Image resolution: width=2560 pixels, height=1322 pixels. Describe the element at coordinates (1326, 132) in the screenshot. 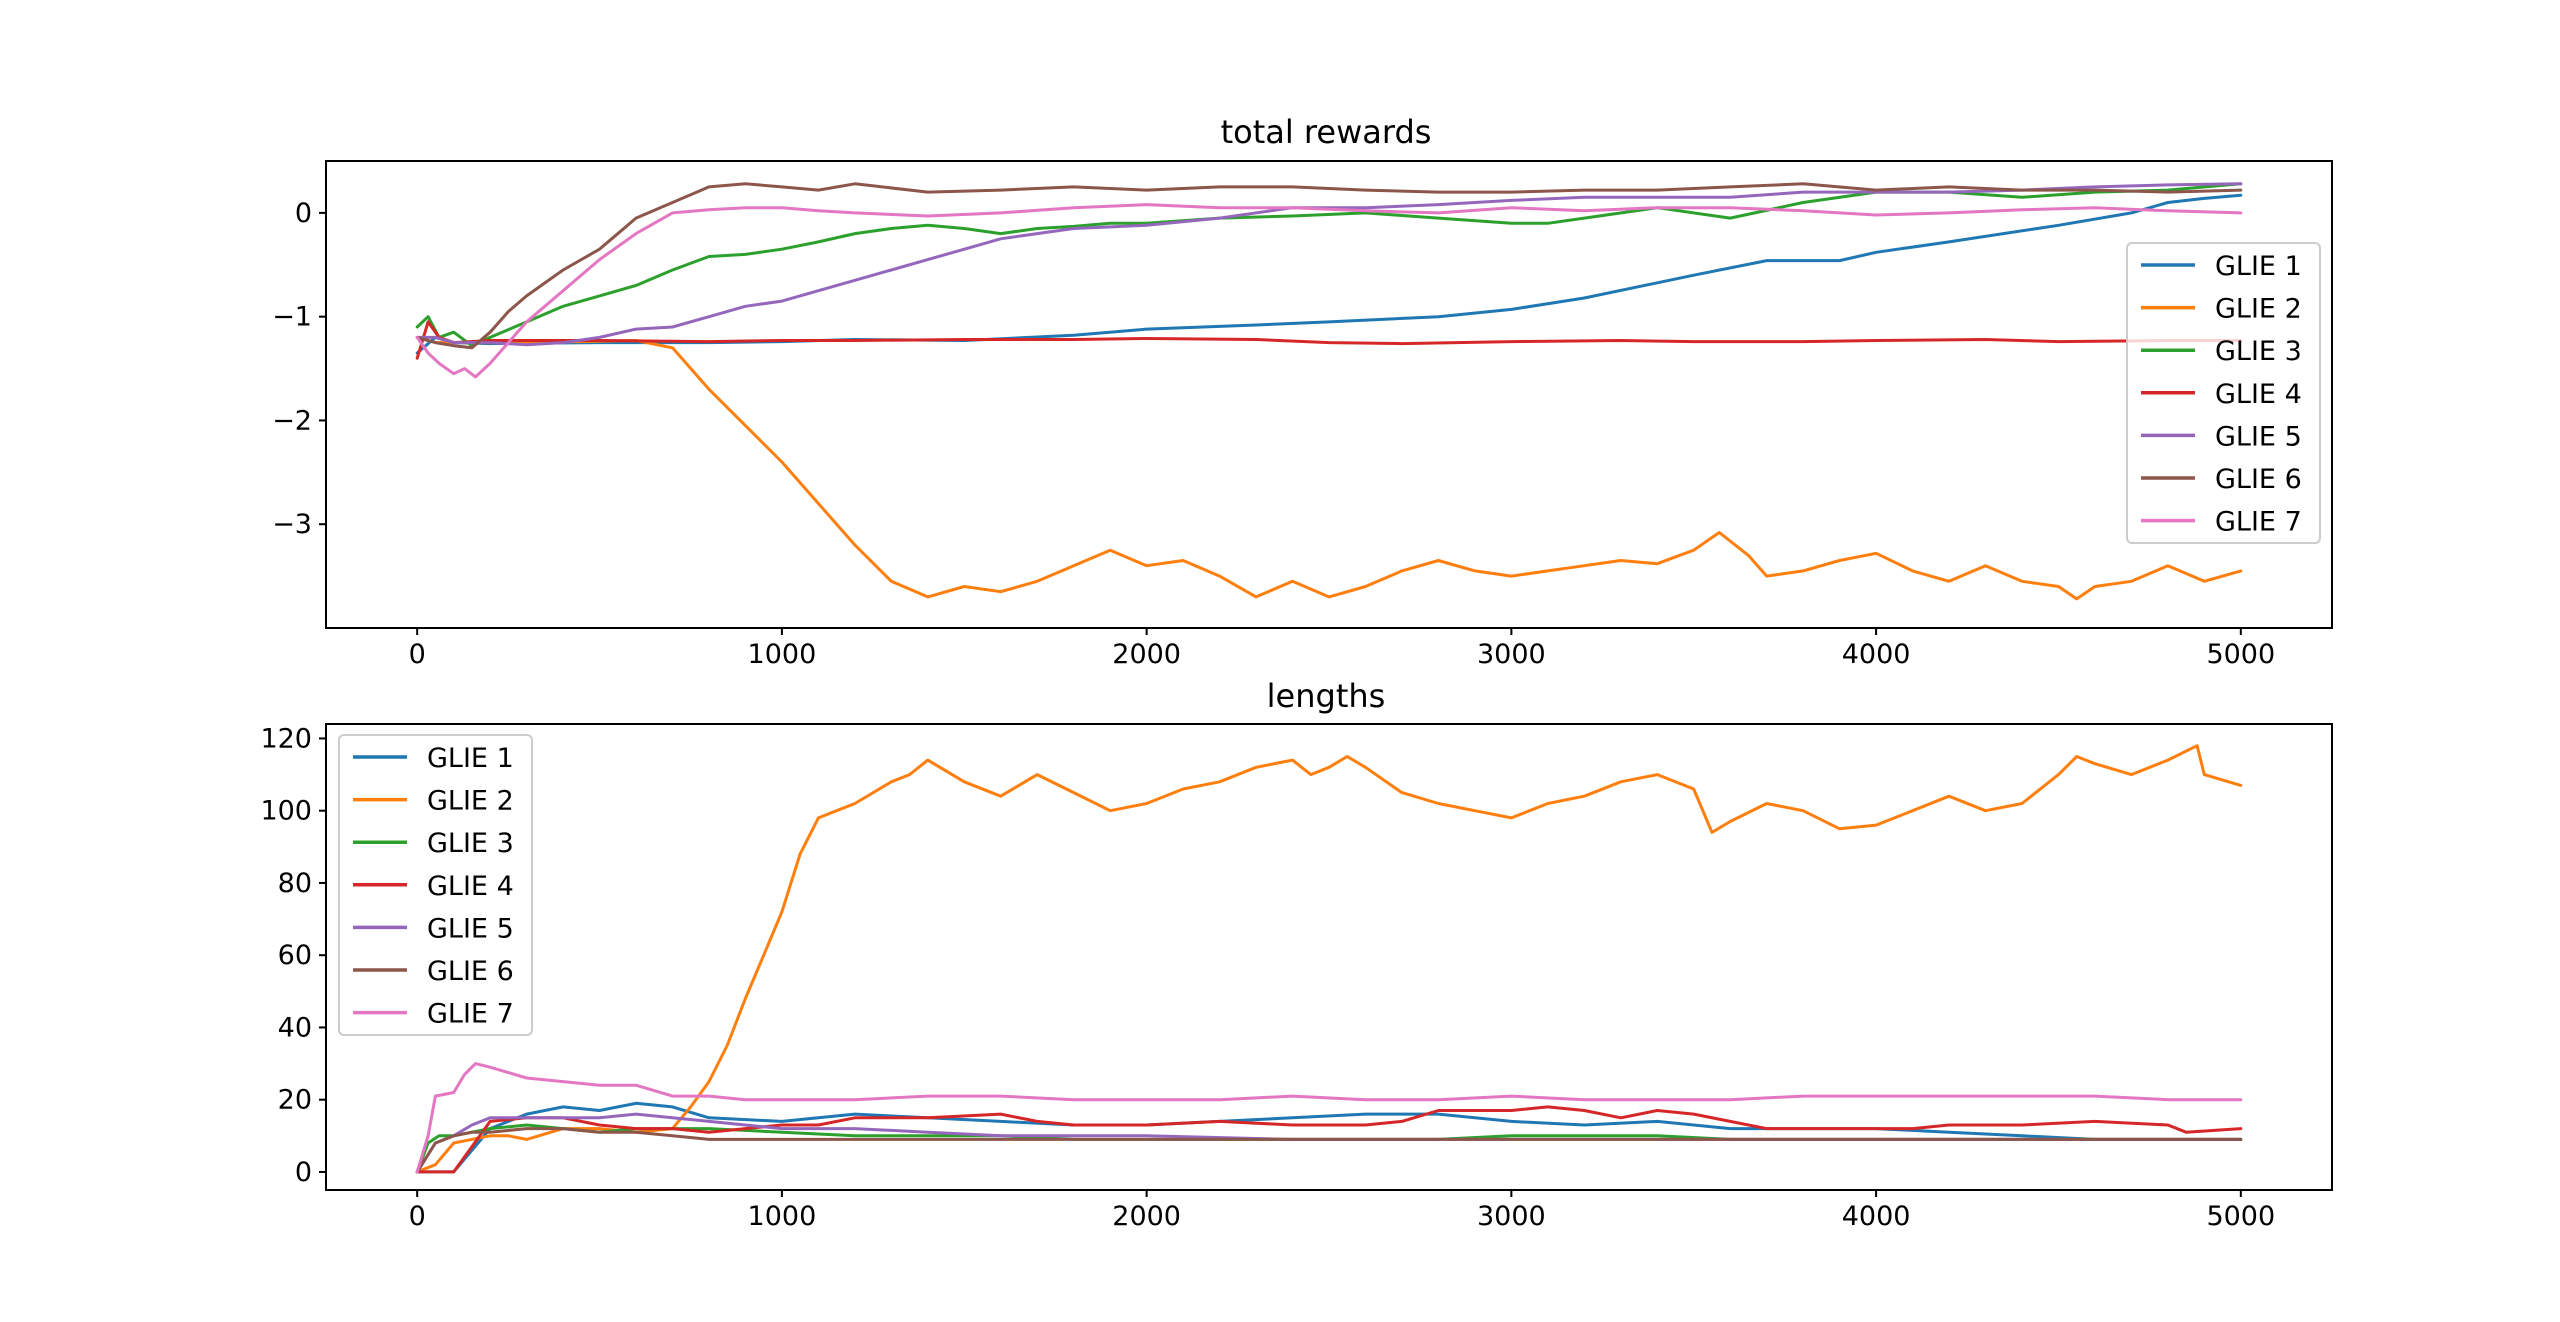

I see `rewards-title: total rewards` at that location.